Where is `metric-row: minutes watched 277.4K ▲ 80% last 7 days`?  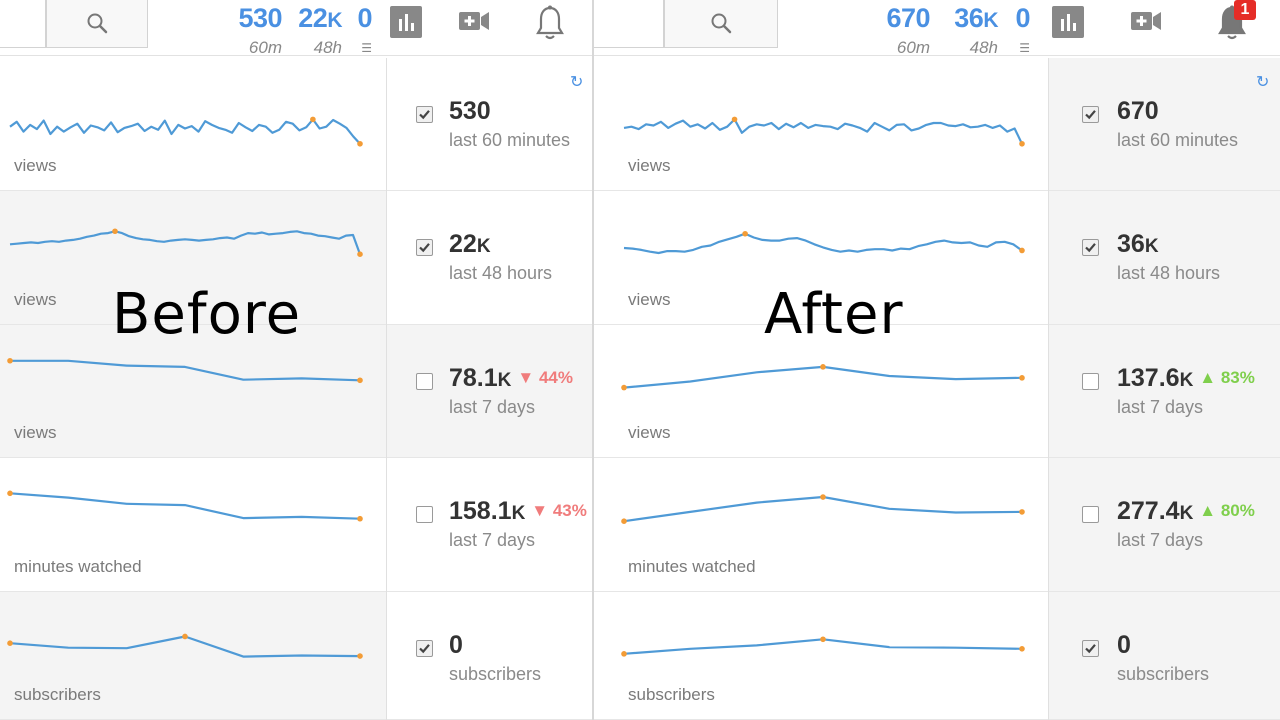
metric-row: minutes watched 277.4K ▲ 80% last 7 days is located at coordinates (937, 525).